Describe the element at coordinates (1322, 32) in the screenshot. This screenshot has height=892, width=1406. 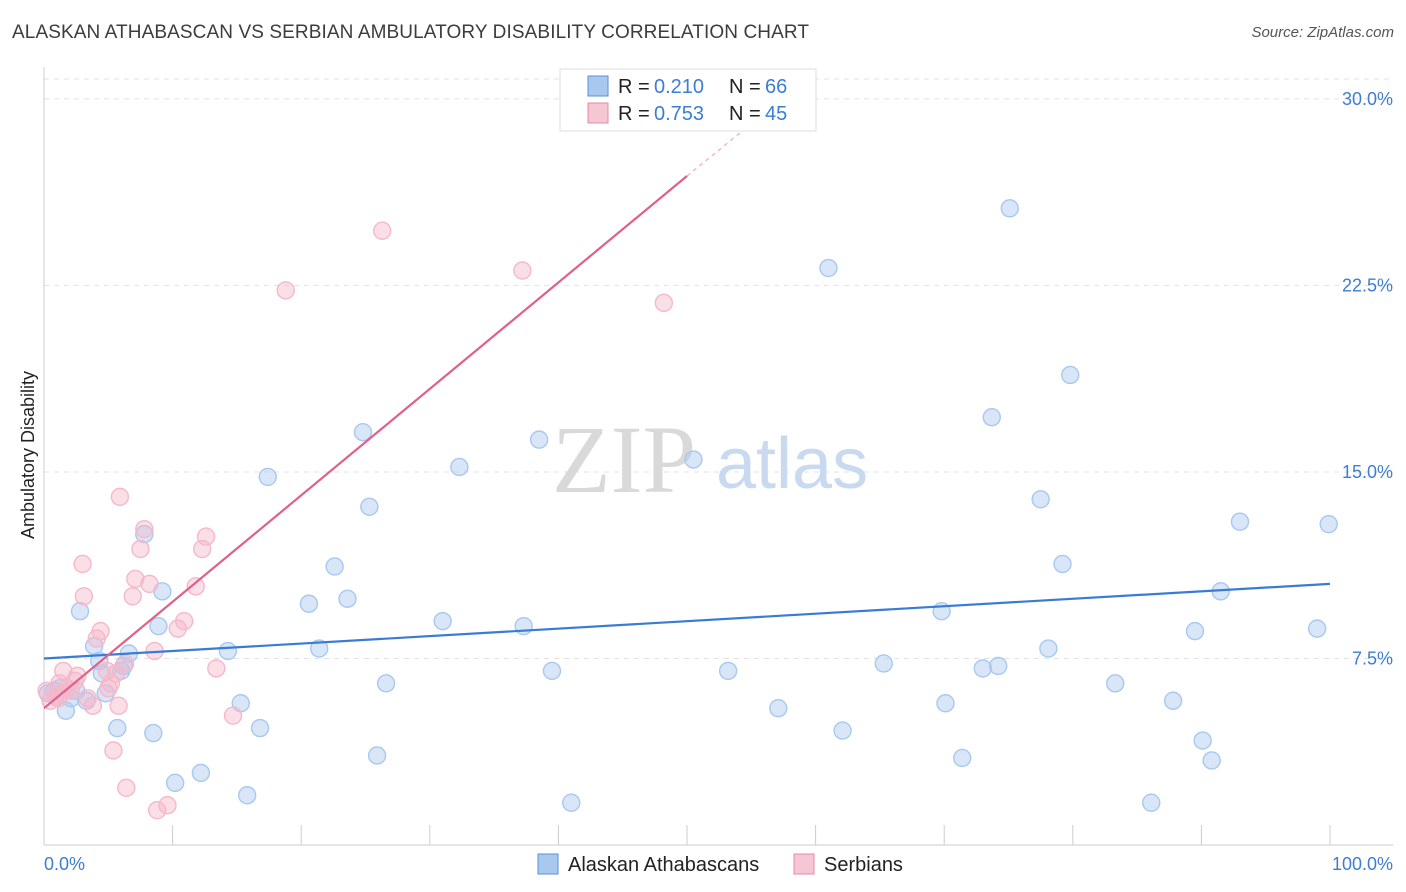
I see `source-credit: Source: ZipAtlas.com` at that location.